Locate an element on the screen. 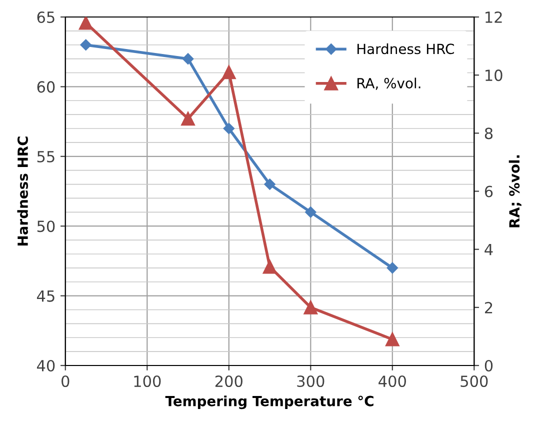 The image size is (545, 425). legend-label: Hardness HRC is located at coordinates (405, 48).